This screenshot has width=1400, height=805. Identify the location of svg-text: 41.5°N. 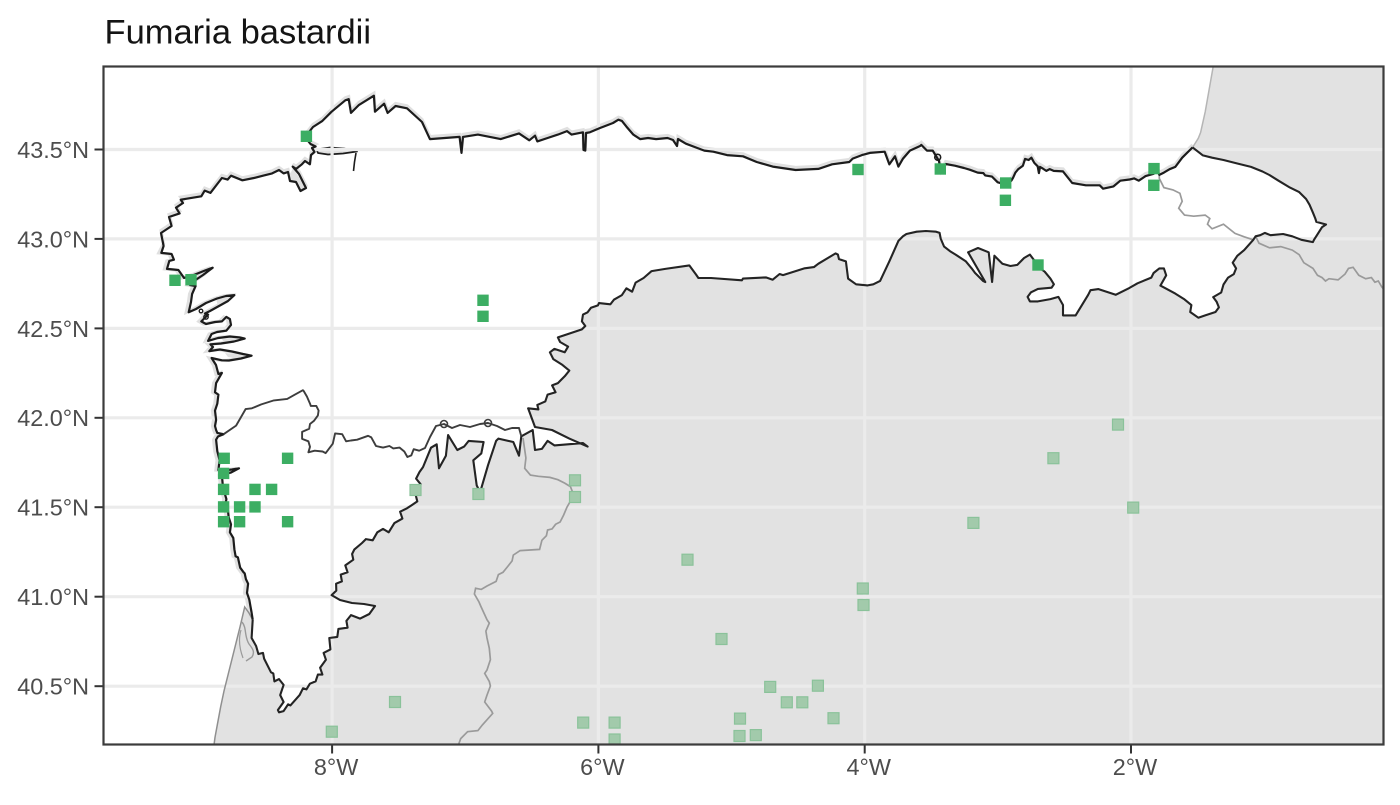
(53, 508).